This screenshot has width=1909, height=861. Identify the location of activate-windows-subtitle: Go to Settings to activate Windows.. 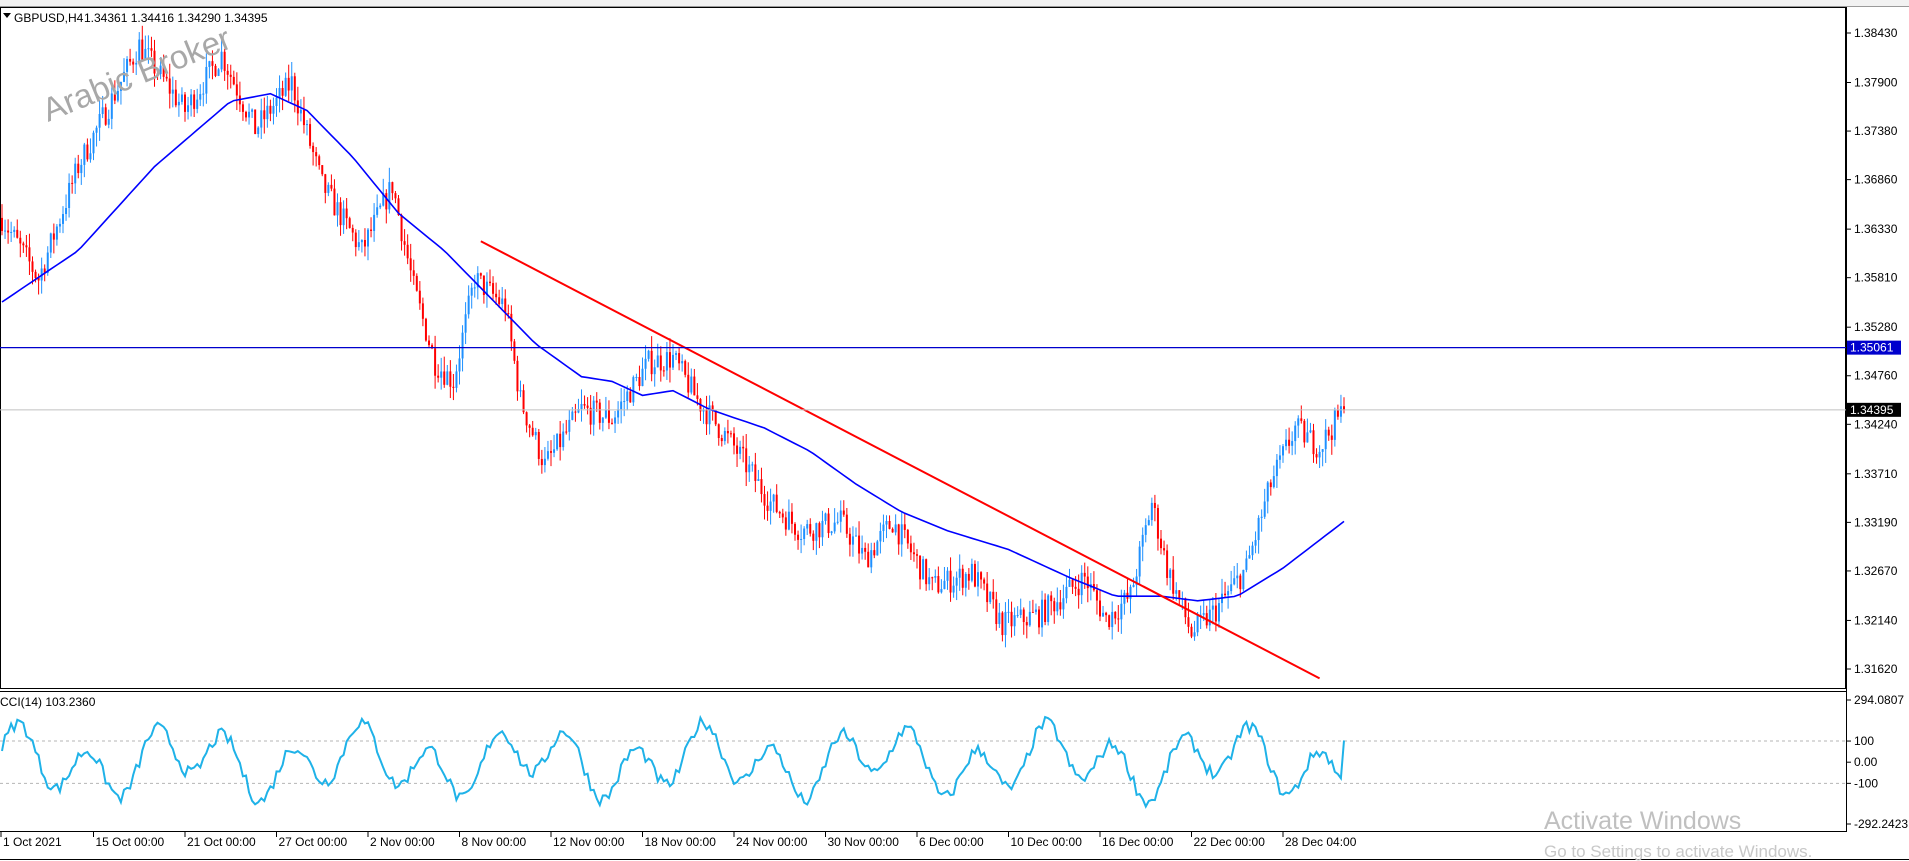
(1678, 851).